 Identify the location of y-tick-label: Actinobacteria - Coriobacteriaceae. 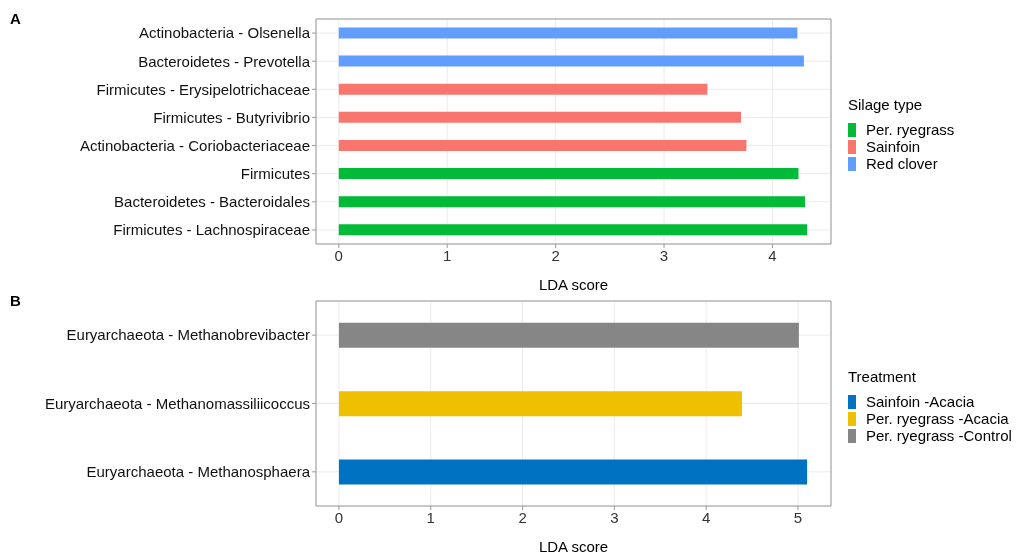
(194, 145).